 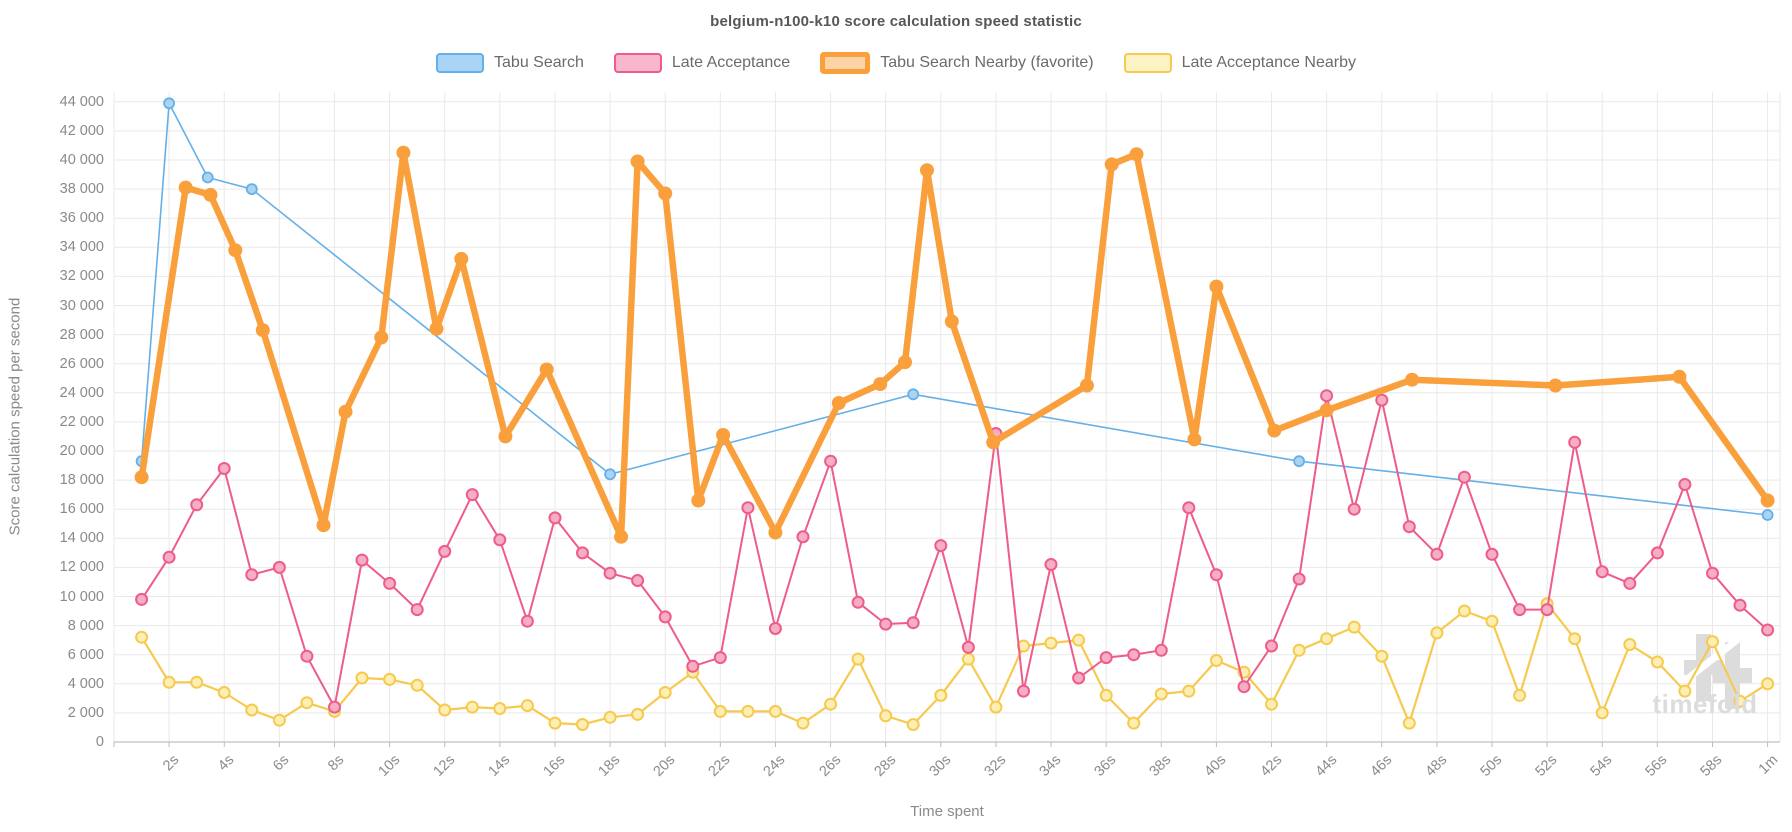 What do you see at coordinates (1239, 63) in the screenshot?
I see `legend-item-3: Late Acceptance Nearby` at bounding box center [1239, 63].